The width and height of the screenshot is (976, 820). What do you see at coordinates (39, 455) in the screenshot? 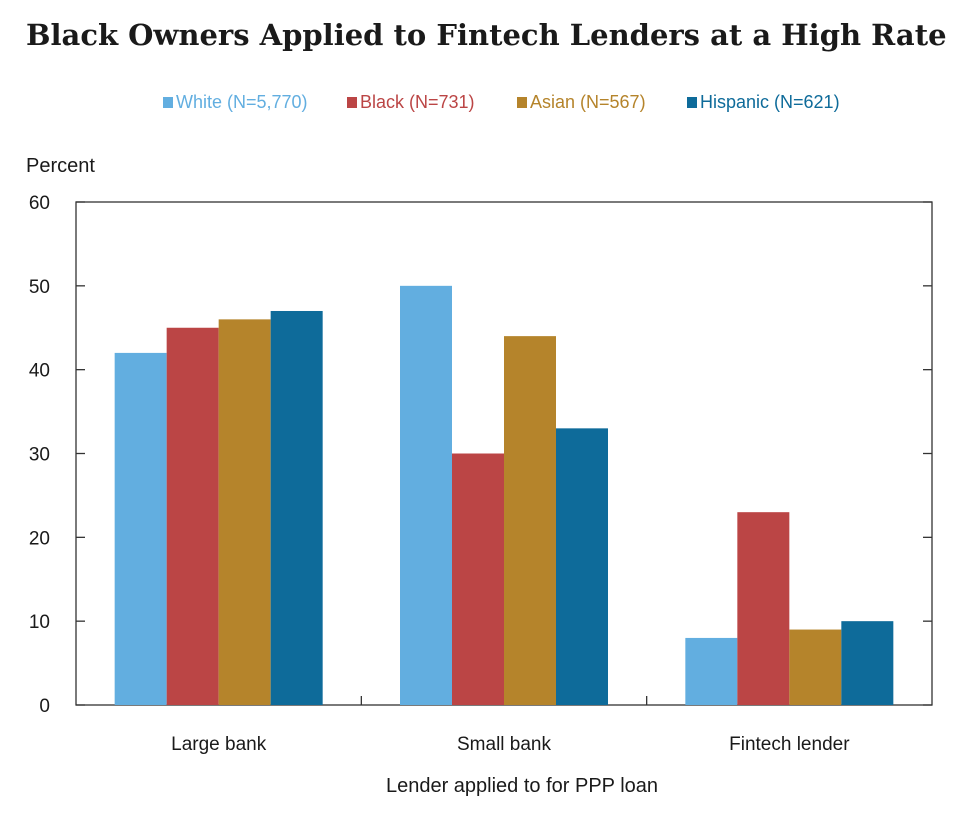
I see `y-tick-label: 30` at bounding box center [39, 455].